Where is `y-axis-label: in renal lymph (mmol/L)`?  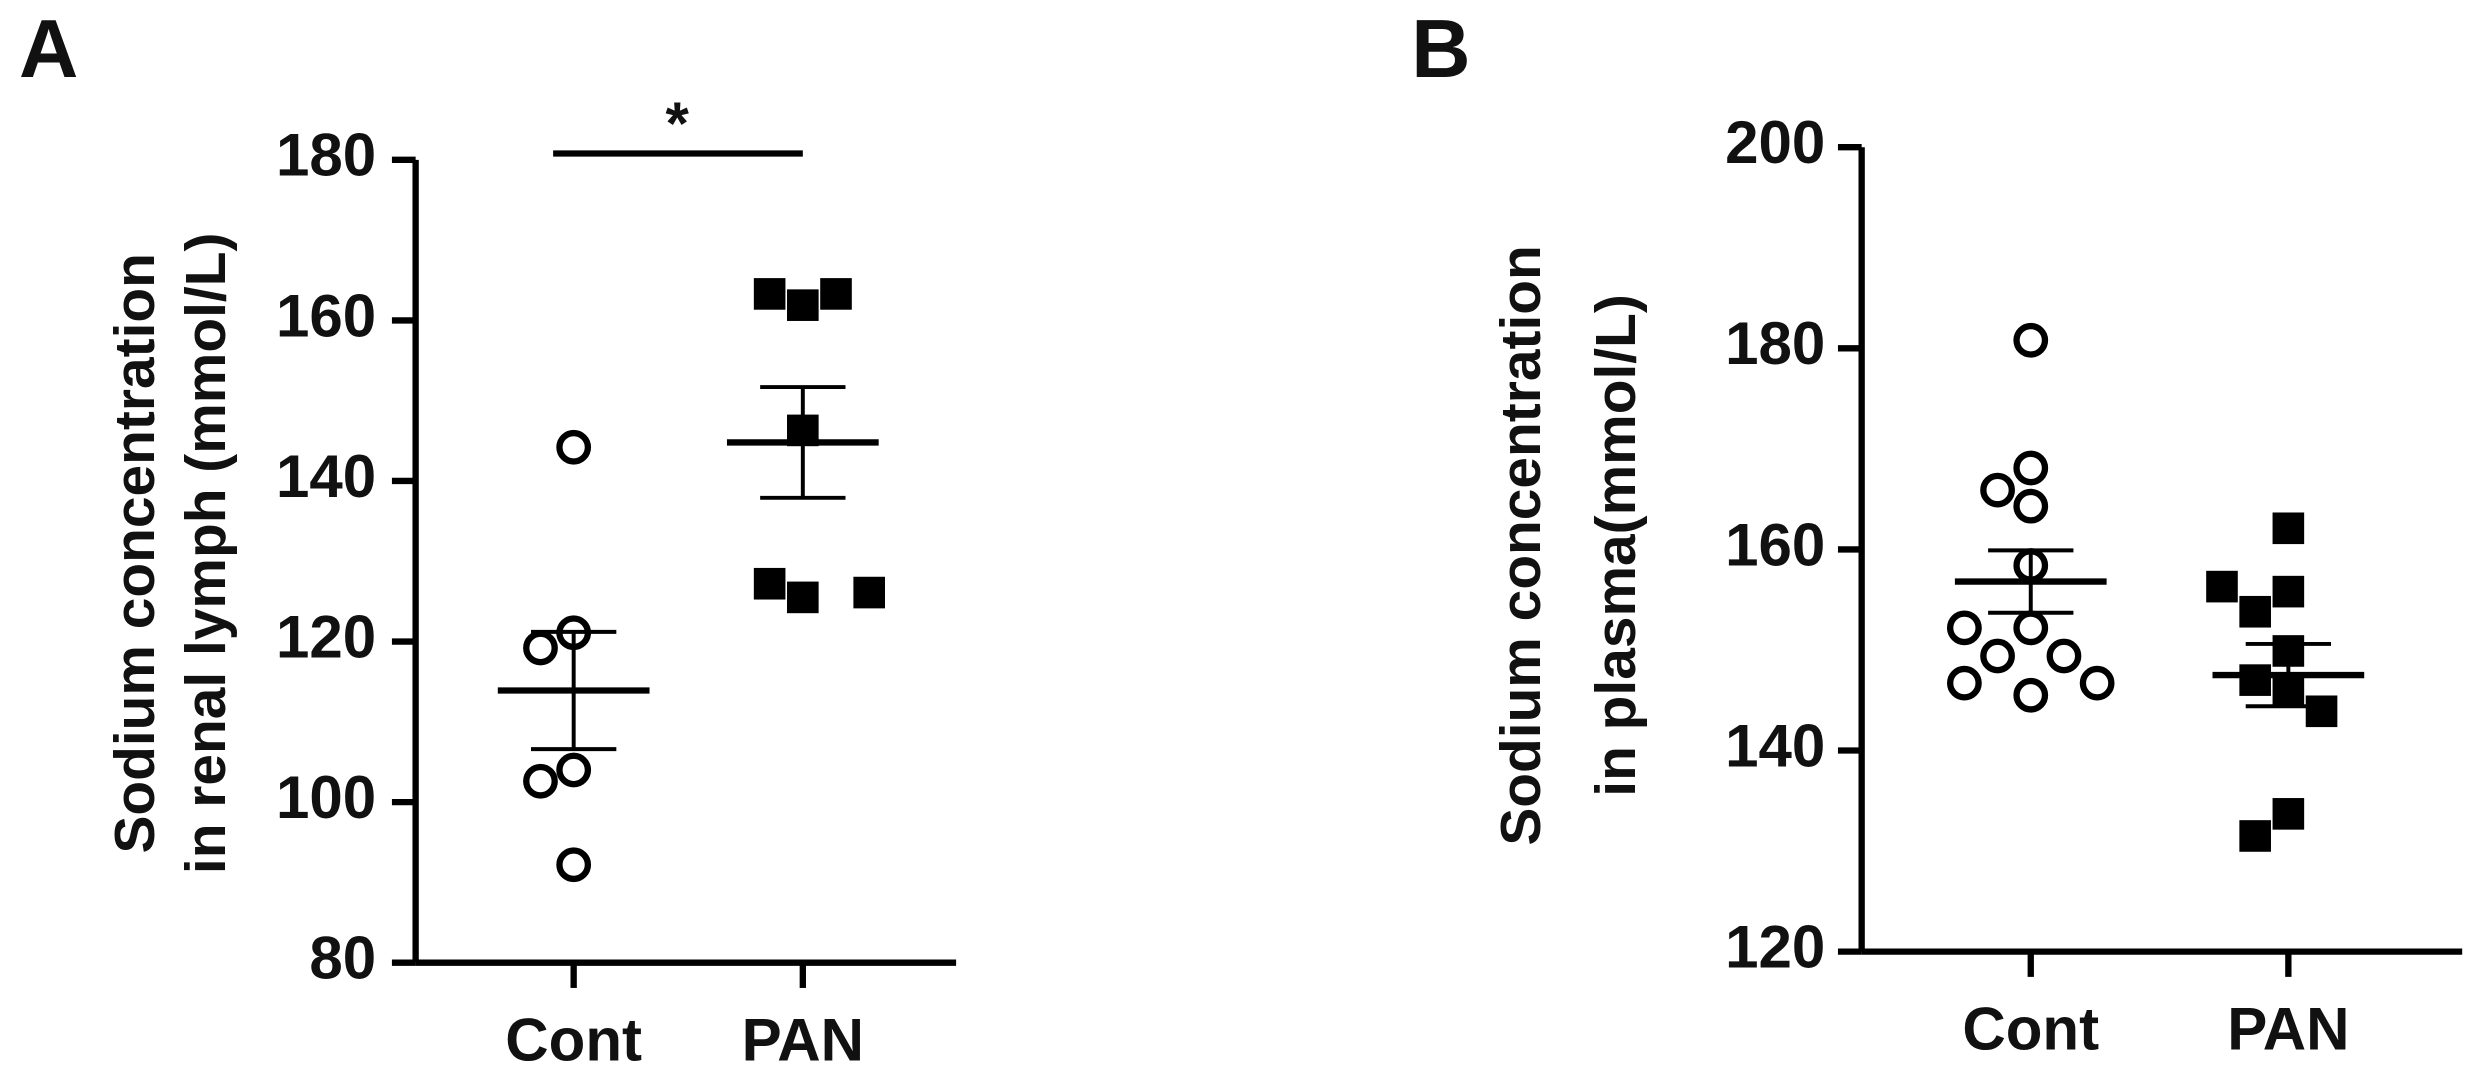 y-axis-label: in renal lymph (mmol/L) is located at coordinates (206, 553).